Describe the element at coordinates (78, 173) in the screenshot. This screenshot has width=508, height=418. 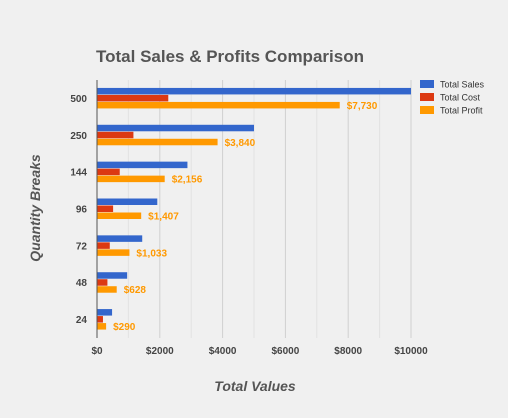
I see `y-tick-label-144: 144` at that location.